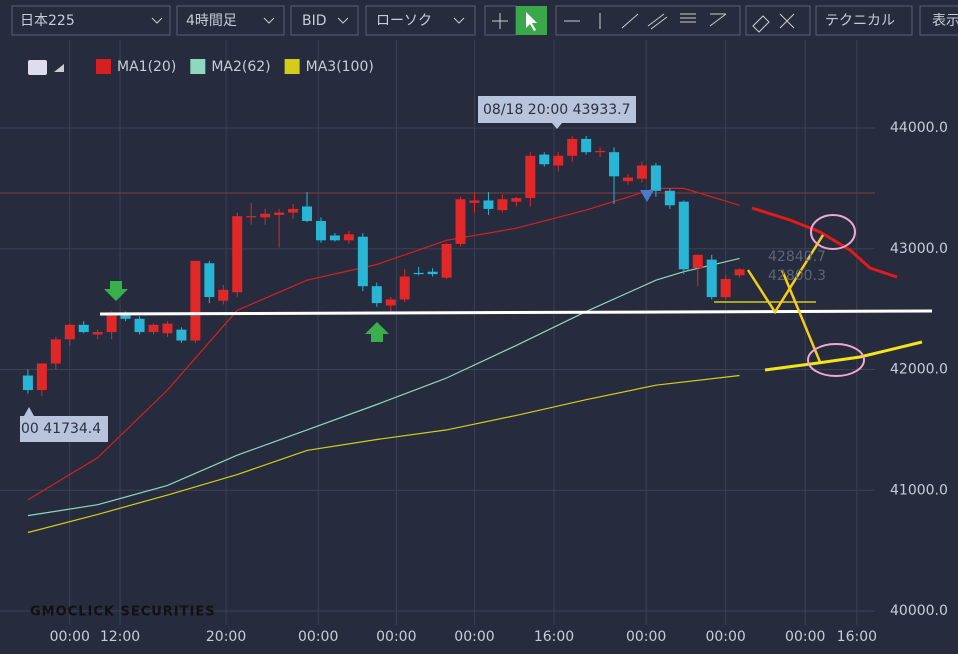 This screenshot has height=654, width=958. I want to click on support-line, so click(516, 312).